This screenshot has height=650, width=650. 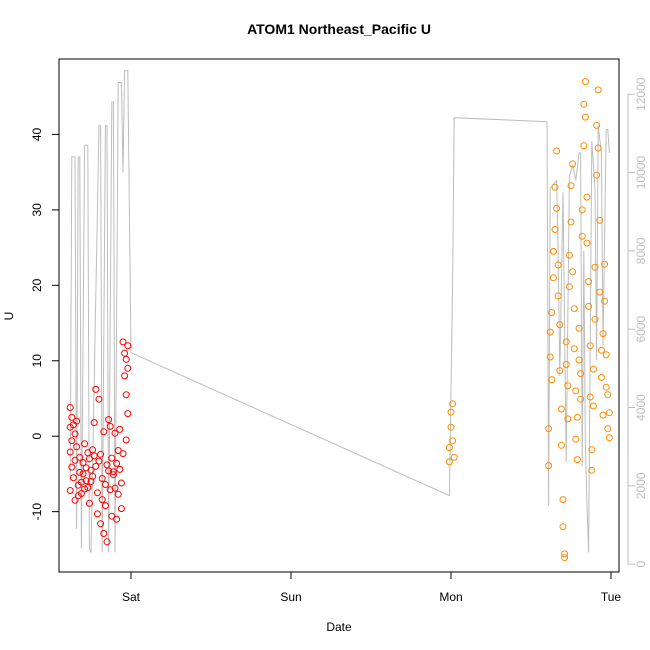 I want to click on x-tick-label: Mon, so click(x=450, y=597).